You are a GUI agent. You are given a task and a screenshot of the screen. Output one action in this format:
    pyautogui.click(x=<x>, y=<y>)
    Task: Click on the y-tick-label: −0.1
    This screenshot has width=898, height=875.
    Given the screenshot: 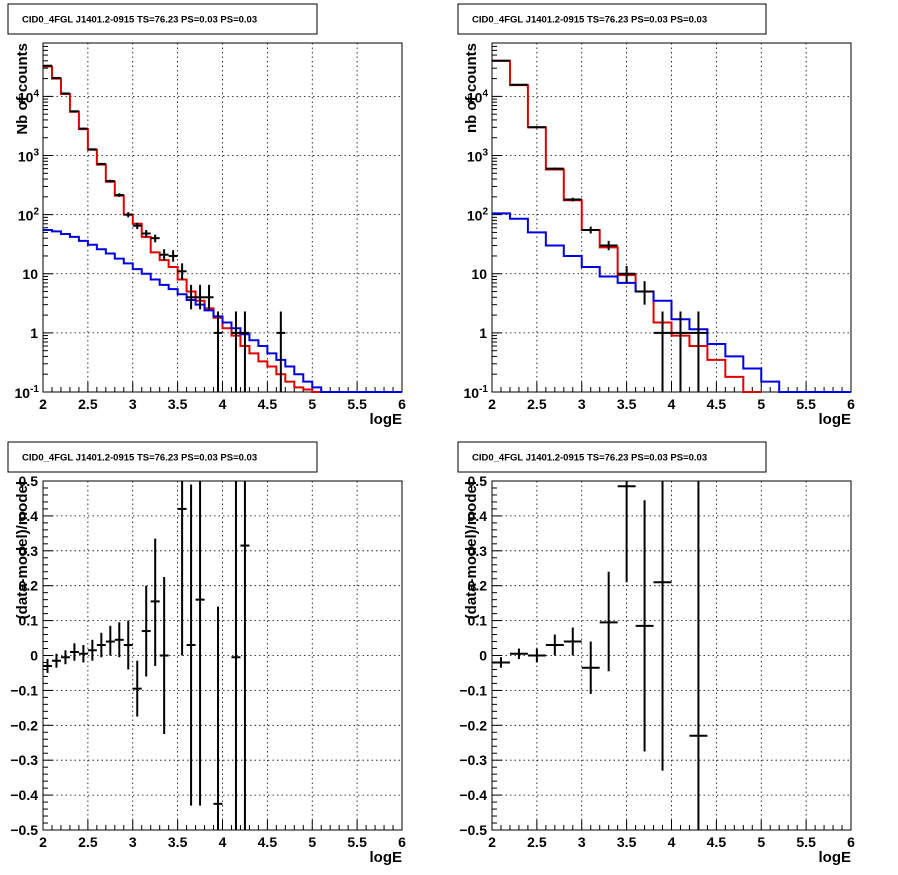 What is the action you would take?
    pyautogui.click(x=473, y=690)
    